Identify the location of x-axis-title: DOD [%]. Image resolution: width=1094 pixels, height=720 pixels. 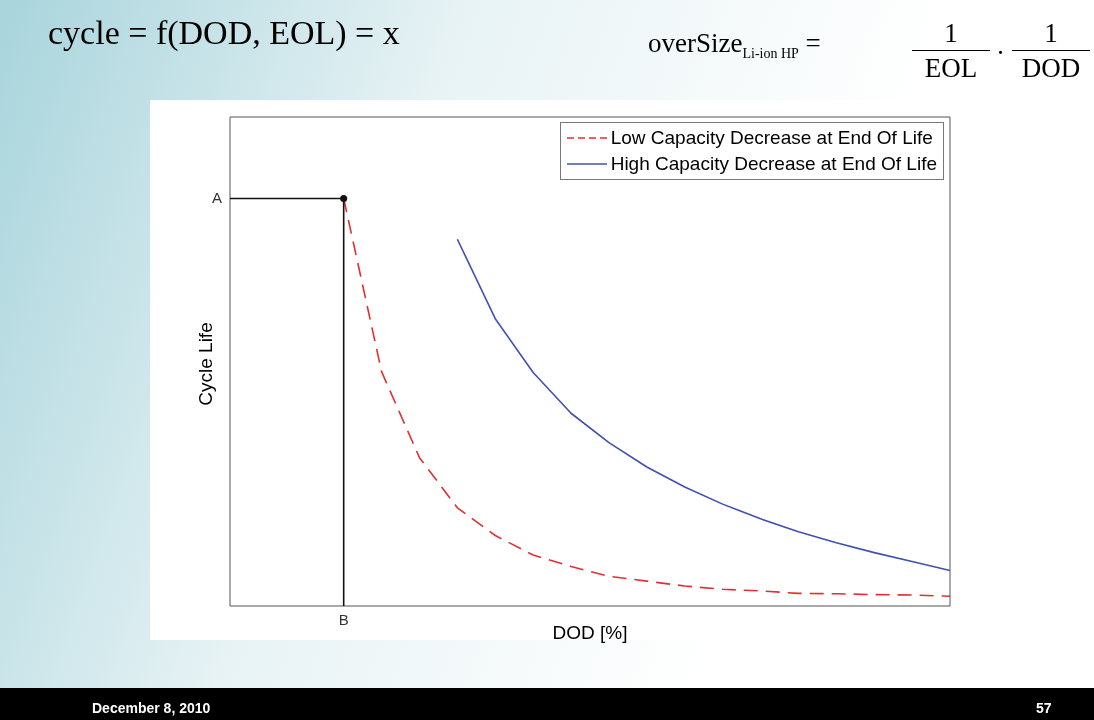
(590, 633).